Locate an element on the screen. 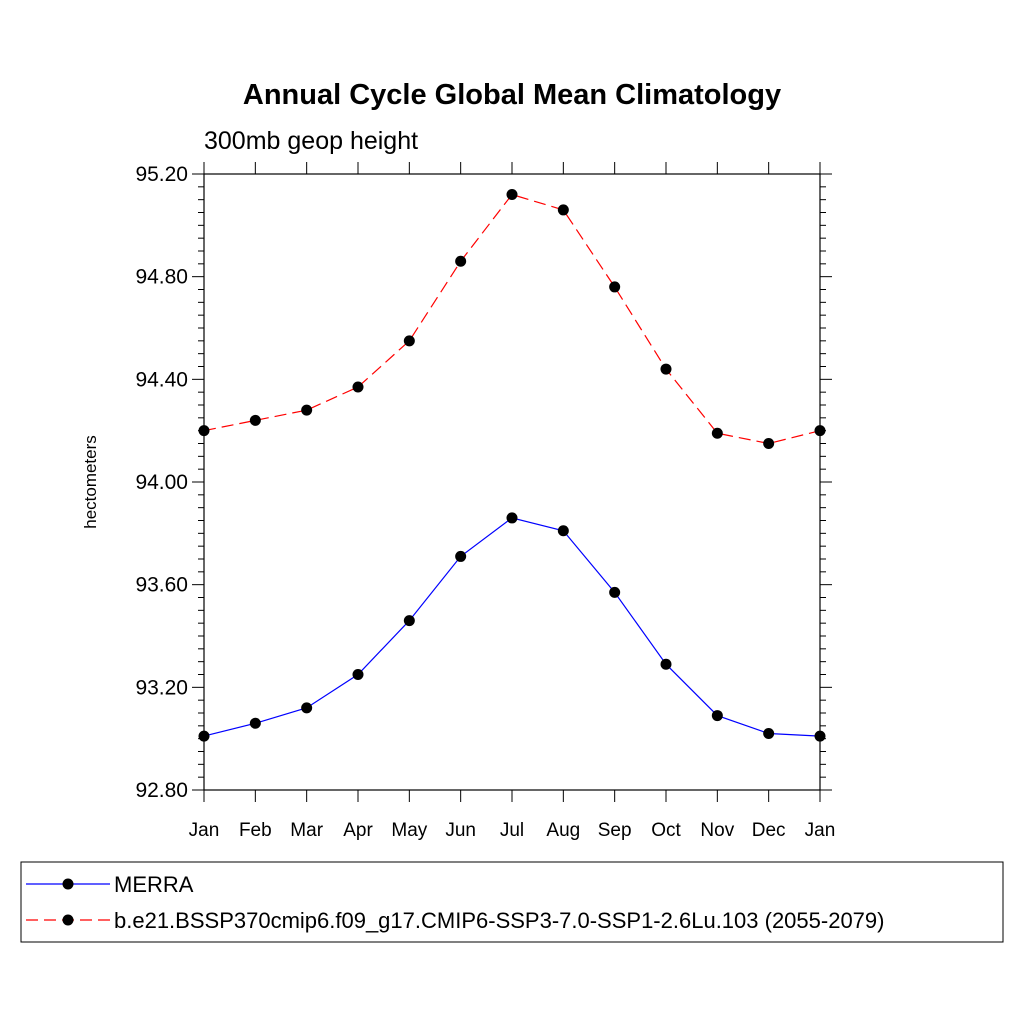  x-tick-label: Dec is located at coordinates (769, 830).